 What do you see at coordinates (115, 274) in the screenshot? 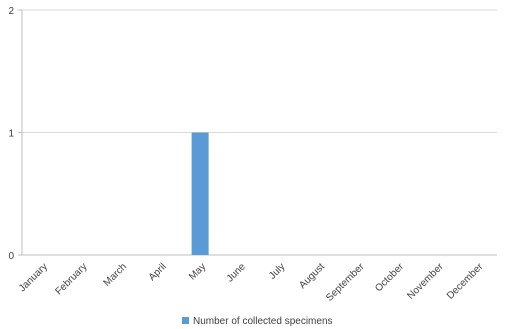
I see `x-tick-label: March` at bounding box center [115, 274].